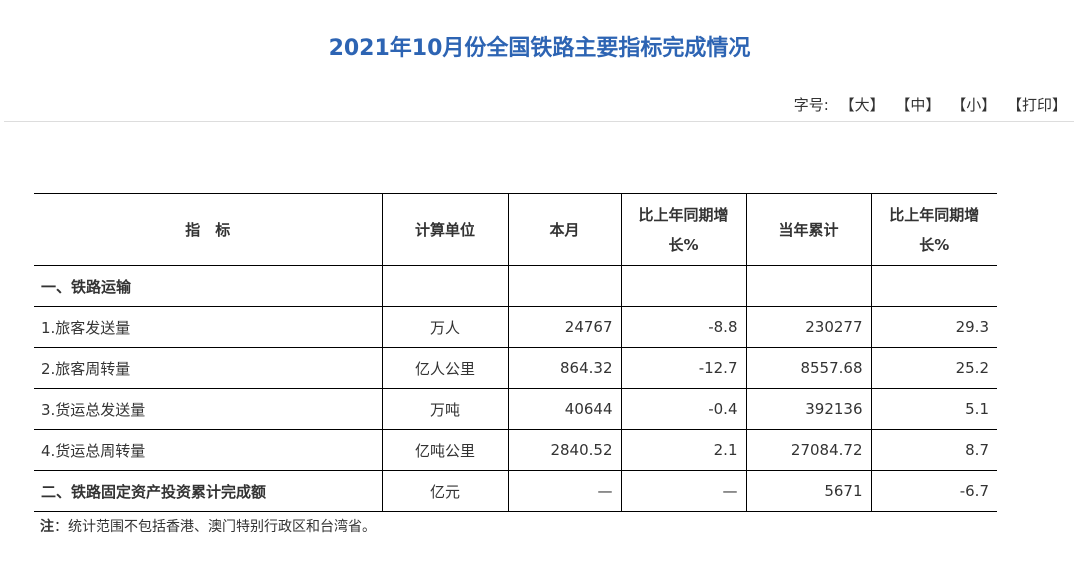 The width and height of the screenshot is (1079, 572). Describe the element at coordinates (539, 48) in the screenshot. I see `page-title: 2021年10月份全国铁路主要指标完成情况` at that location.